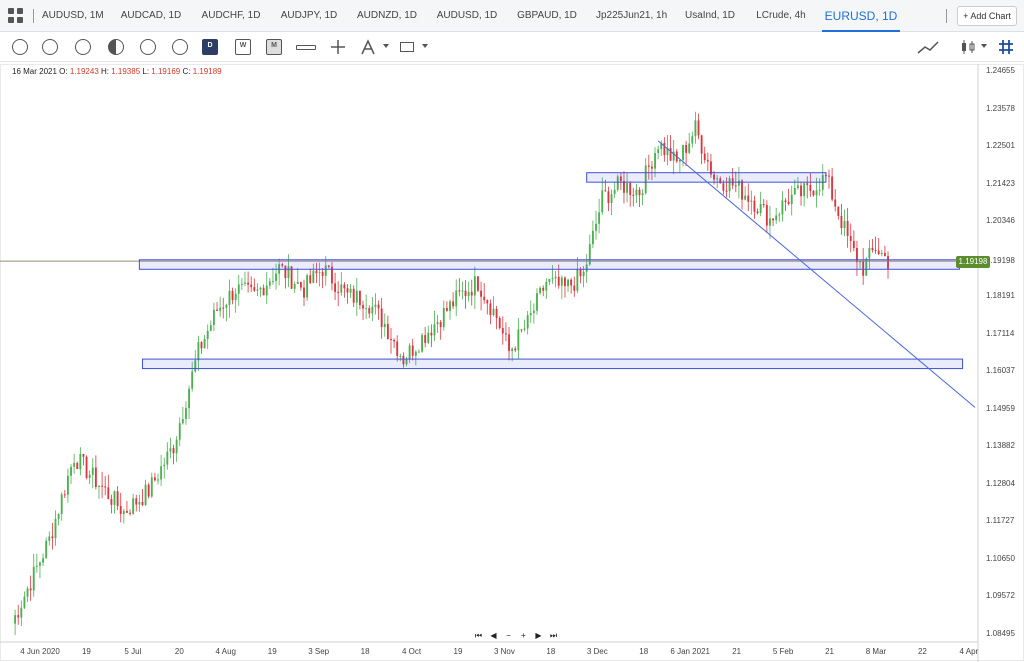 This screenshot has width=1024, height=662. What do you see at coordinates (243, 47) in the screenshot?
I see `calendar-w-icon: W` at bounding box center [243, 47].